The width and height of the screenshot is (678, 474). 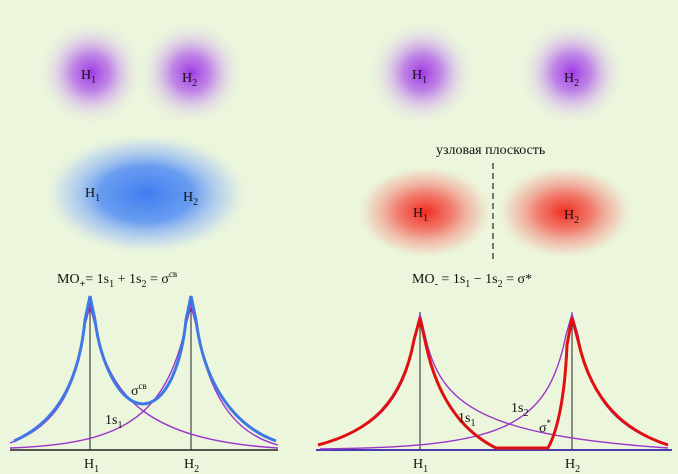 I want to click on bonding-cloud-h2-label: H2, so click(x=190, y=199).